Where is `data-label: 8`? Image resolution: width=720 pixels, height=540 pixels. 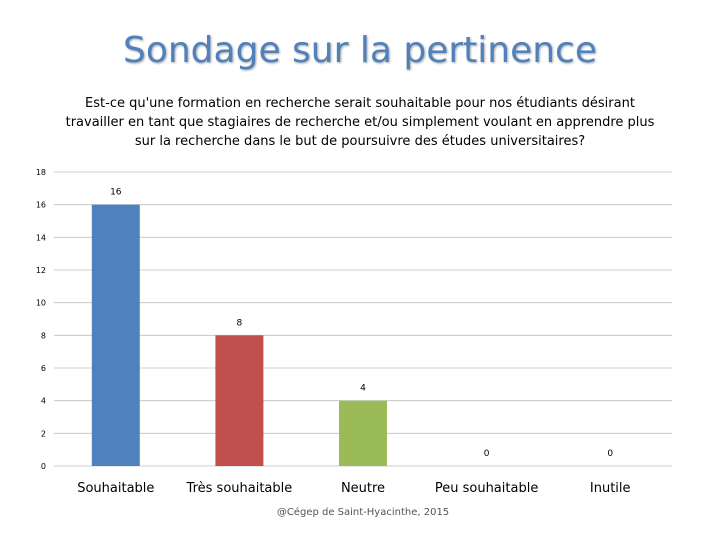
data-label: 8 is located at coordinates (240, 323).